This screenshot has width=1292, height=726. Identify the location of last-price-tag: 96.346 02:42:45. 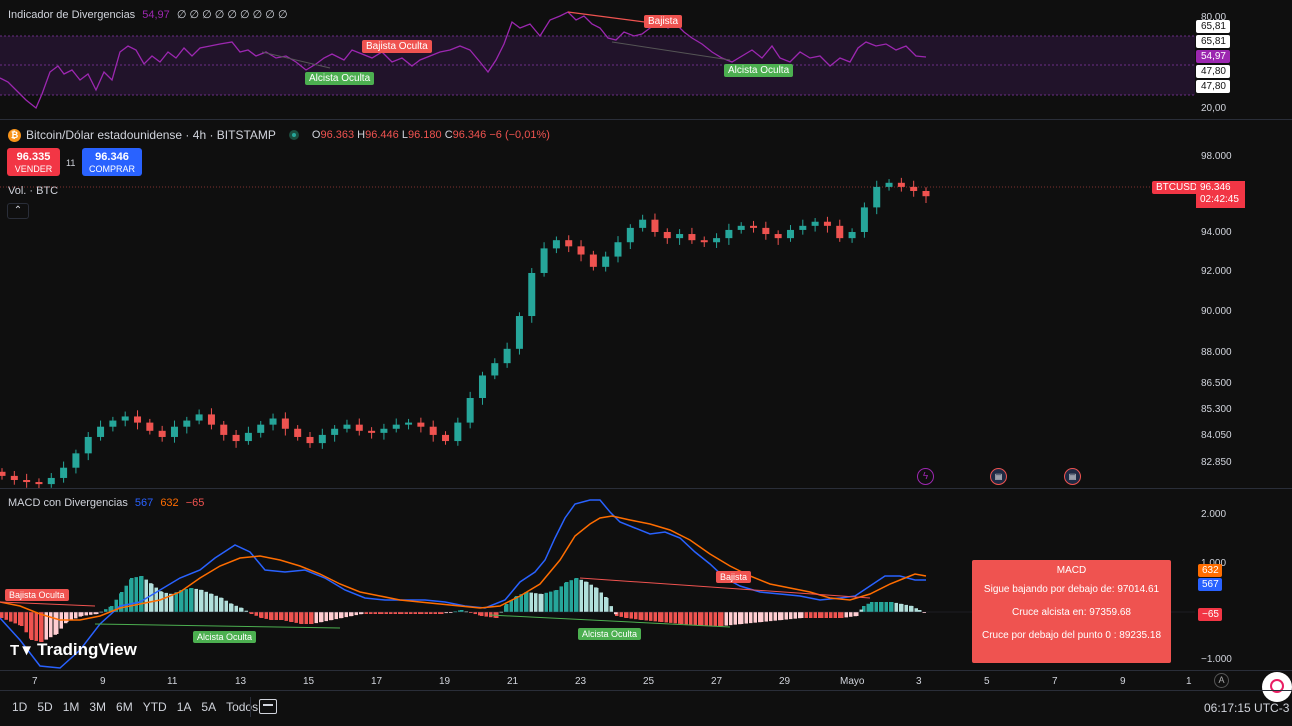
(1220, 194).